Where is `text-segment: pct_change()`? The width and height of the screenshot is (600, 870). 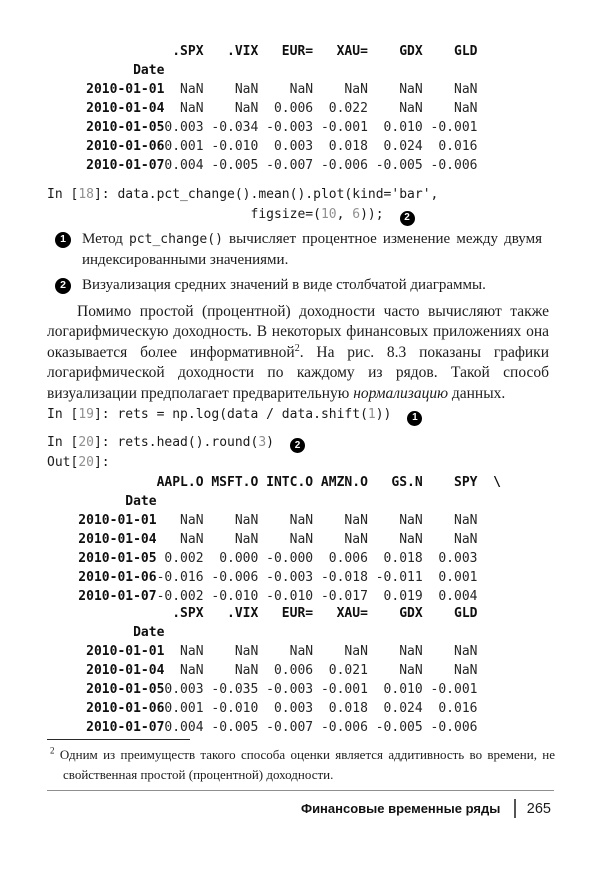 text-segment: pct_change() is located at coordinates (175, 239).